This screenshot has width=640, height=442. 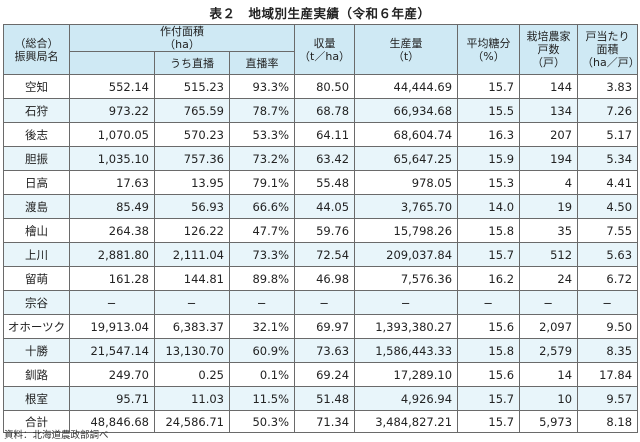 I want to click on cell-direct: 13,130.70, so click(x=192, y=350).